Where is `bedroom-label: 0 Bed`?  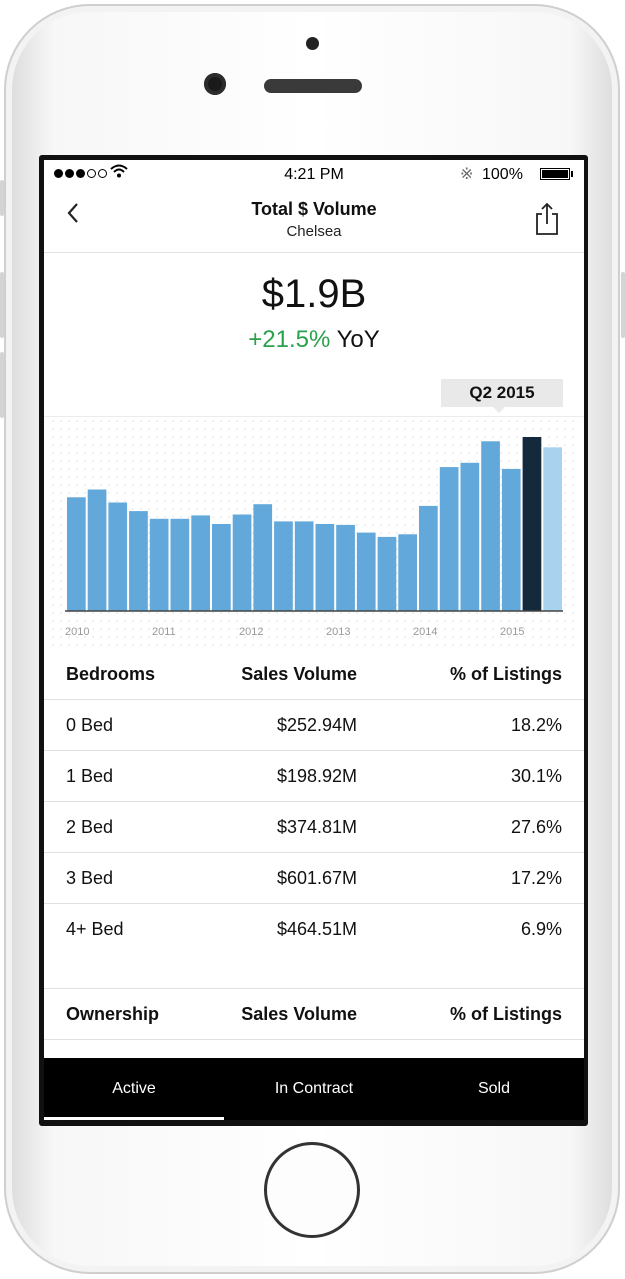 bedroom-label: 0 Bed is located at coordinates (90, 725).